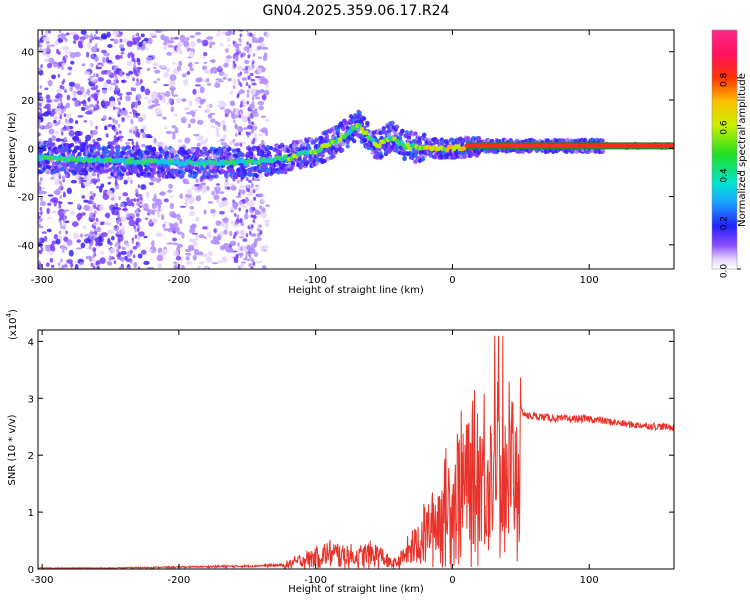 This screenshot has height=600, width=750. What do you see at coordinates (725, 271) in the screenshot?
I see `colorbar-tick-label: 0.0` at bounding box center [725, 271].